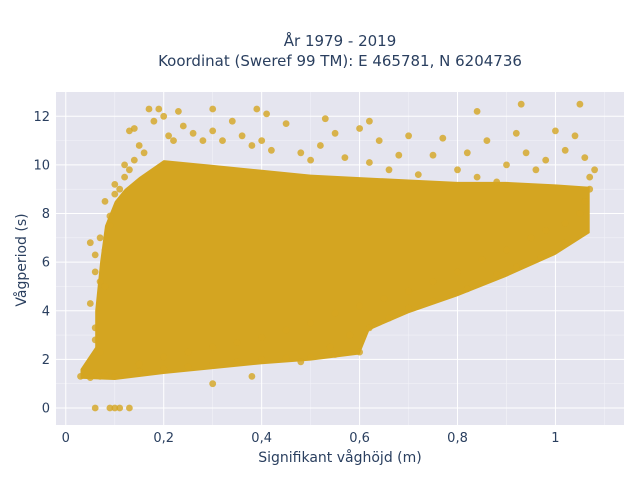  Describe the element at coordinates (311, 438) in the screenshot. I see `x-axis-ticks: 0 0,2 0,4 0,6 0,8 1` at that location.